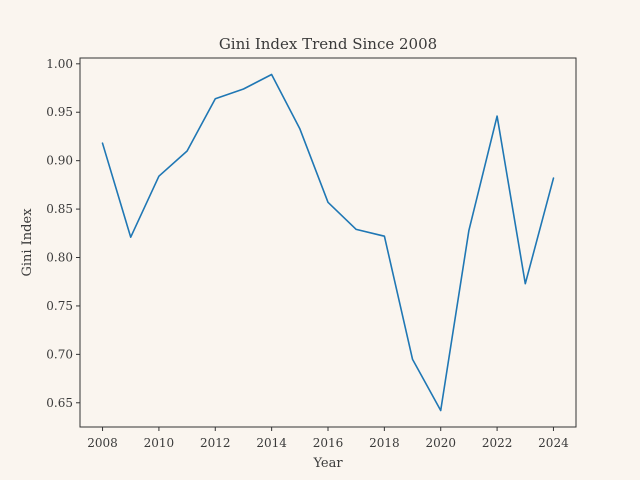  What do you see at coordinates (327, 463) in the screenshot?
I see `x-axis-label: Year` at bounding box center [327, 463].